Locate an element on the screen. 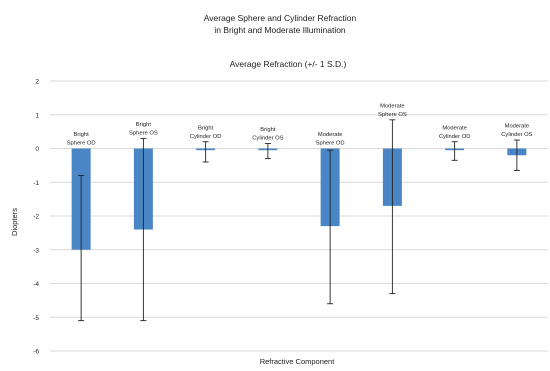  y-tick-label: -3 is located at coordinates (36, 250).